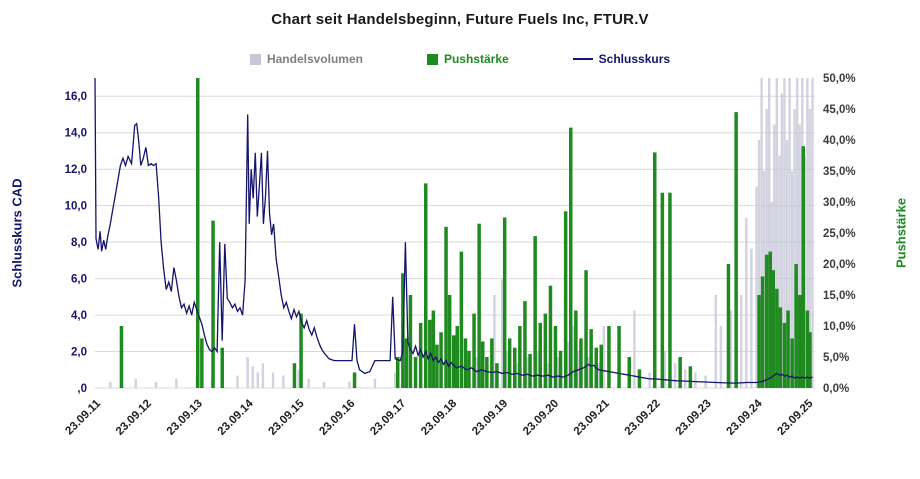 The image size is (920, 479). What do you see at coordinates (839, 141) in the screenshot?
I see `svg-text: 40,0%` at bounding box center [839, 141].